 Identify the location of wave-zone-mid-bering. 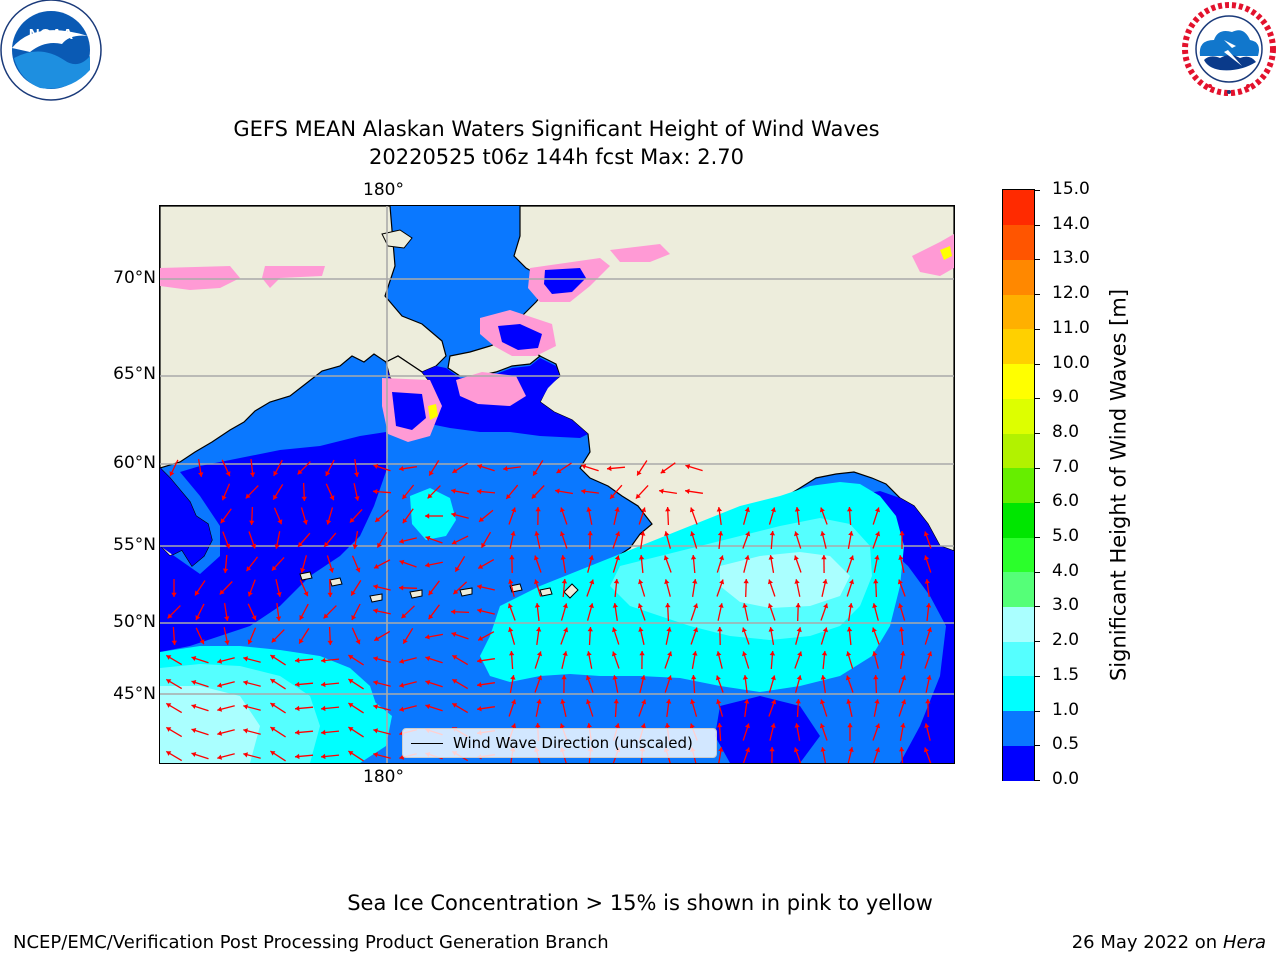
(433, 514).